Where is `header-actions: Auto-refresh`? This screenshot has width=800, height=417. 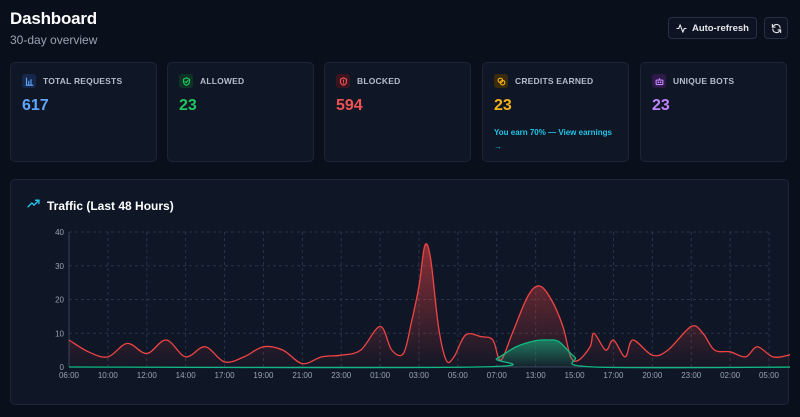
header-actions: Auto-refresh is located at coordinates (727, 28).